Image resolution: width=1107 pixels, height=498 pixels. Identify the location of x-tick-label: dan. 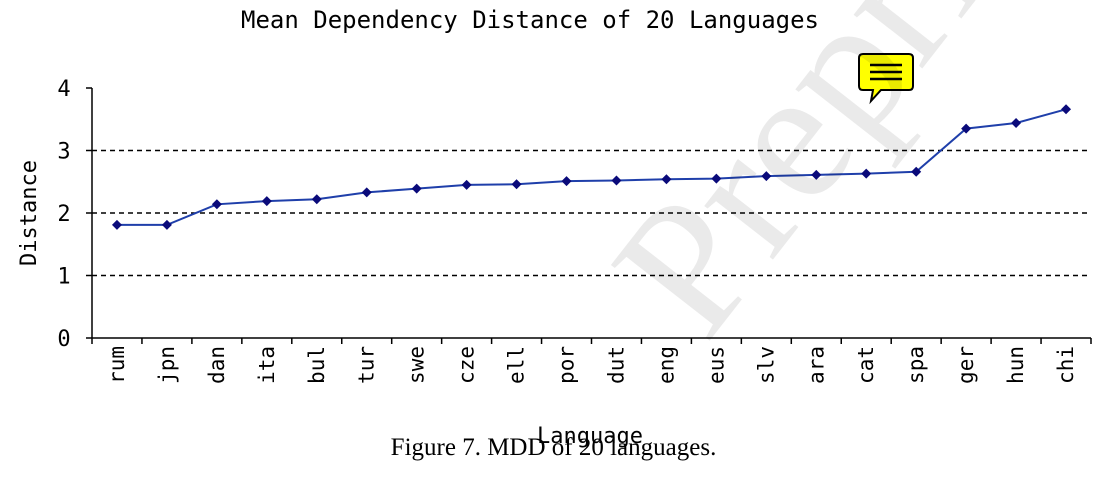
(217, 365).